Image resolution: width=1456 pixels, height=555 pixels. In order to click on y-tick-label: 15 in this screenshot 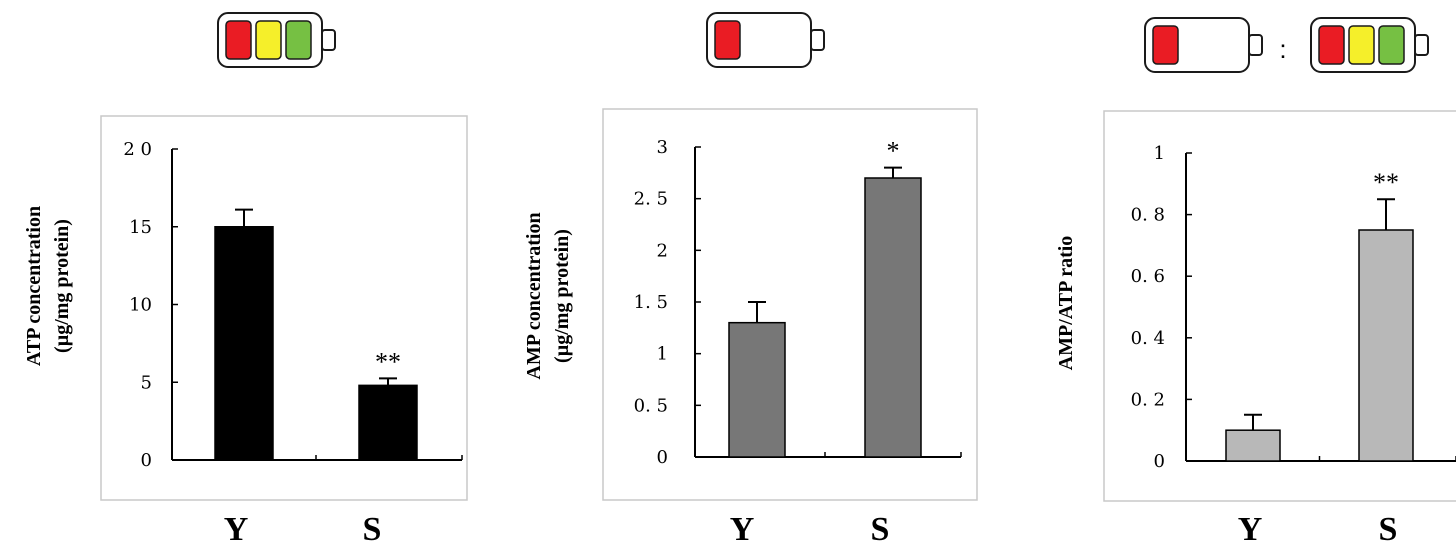, I will do `click(140, 227)`.